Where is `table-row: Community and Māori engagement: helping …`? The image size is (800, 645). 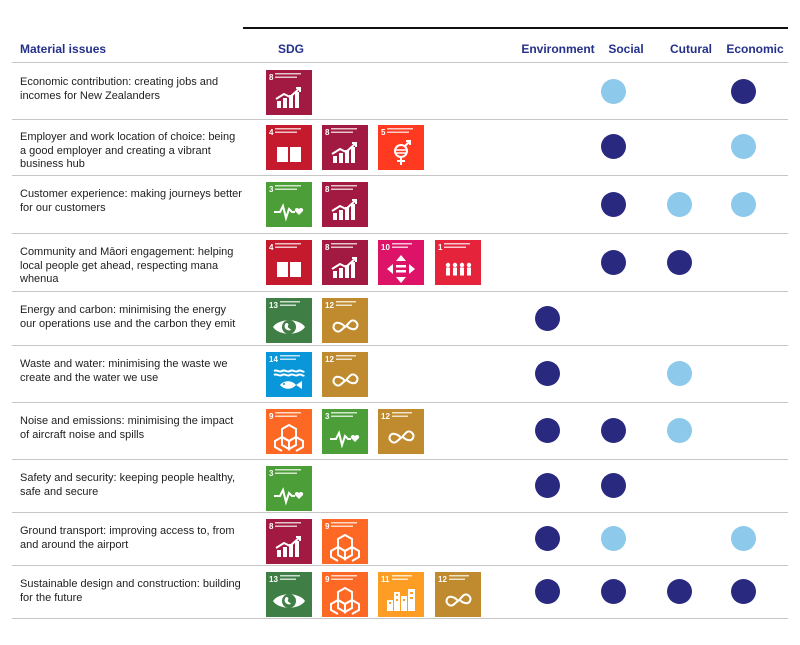 table-row: Community and Māori engagement: helping … is located at coordinates (400, 262).